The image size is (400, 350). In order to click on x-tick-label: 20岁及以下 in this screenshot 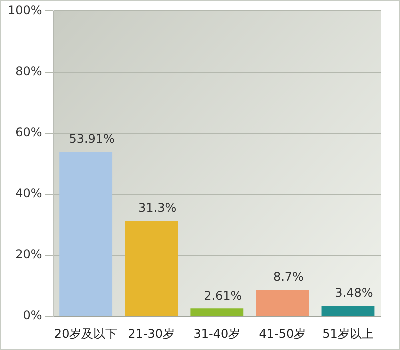, I will do `click(86, 333)`.